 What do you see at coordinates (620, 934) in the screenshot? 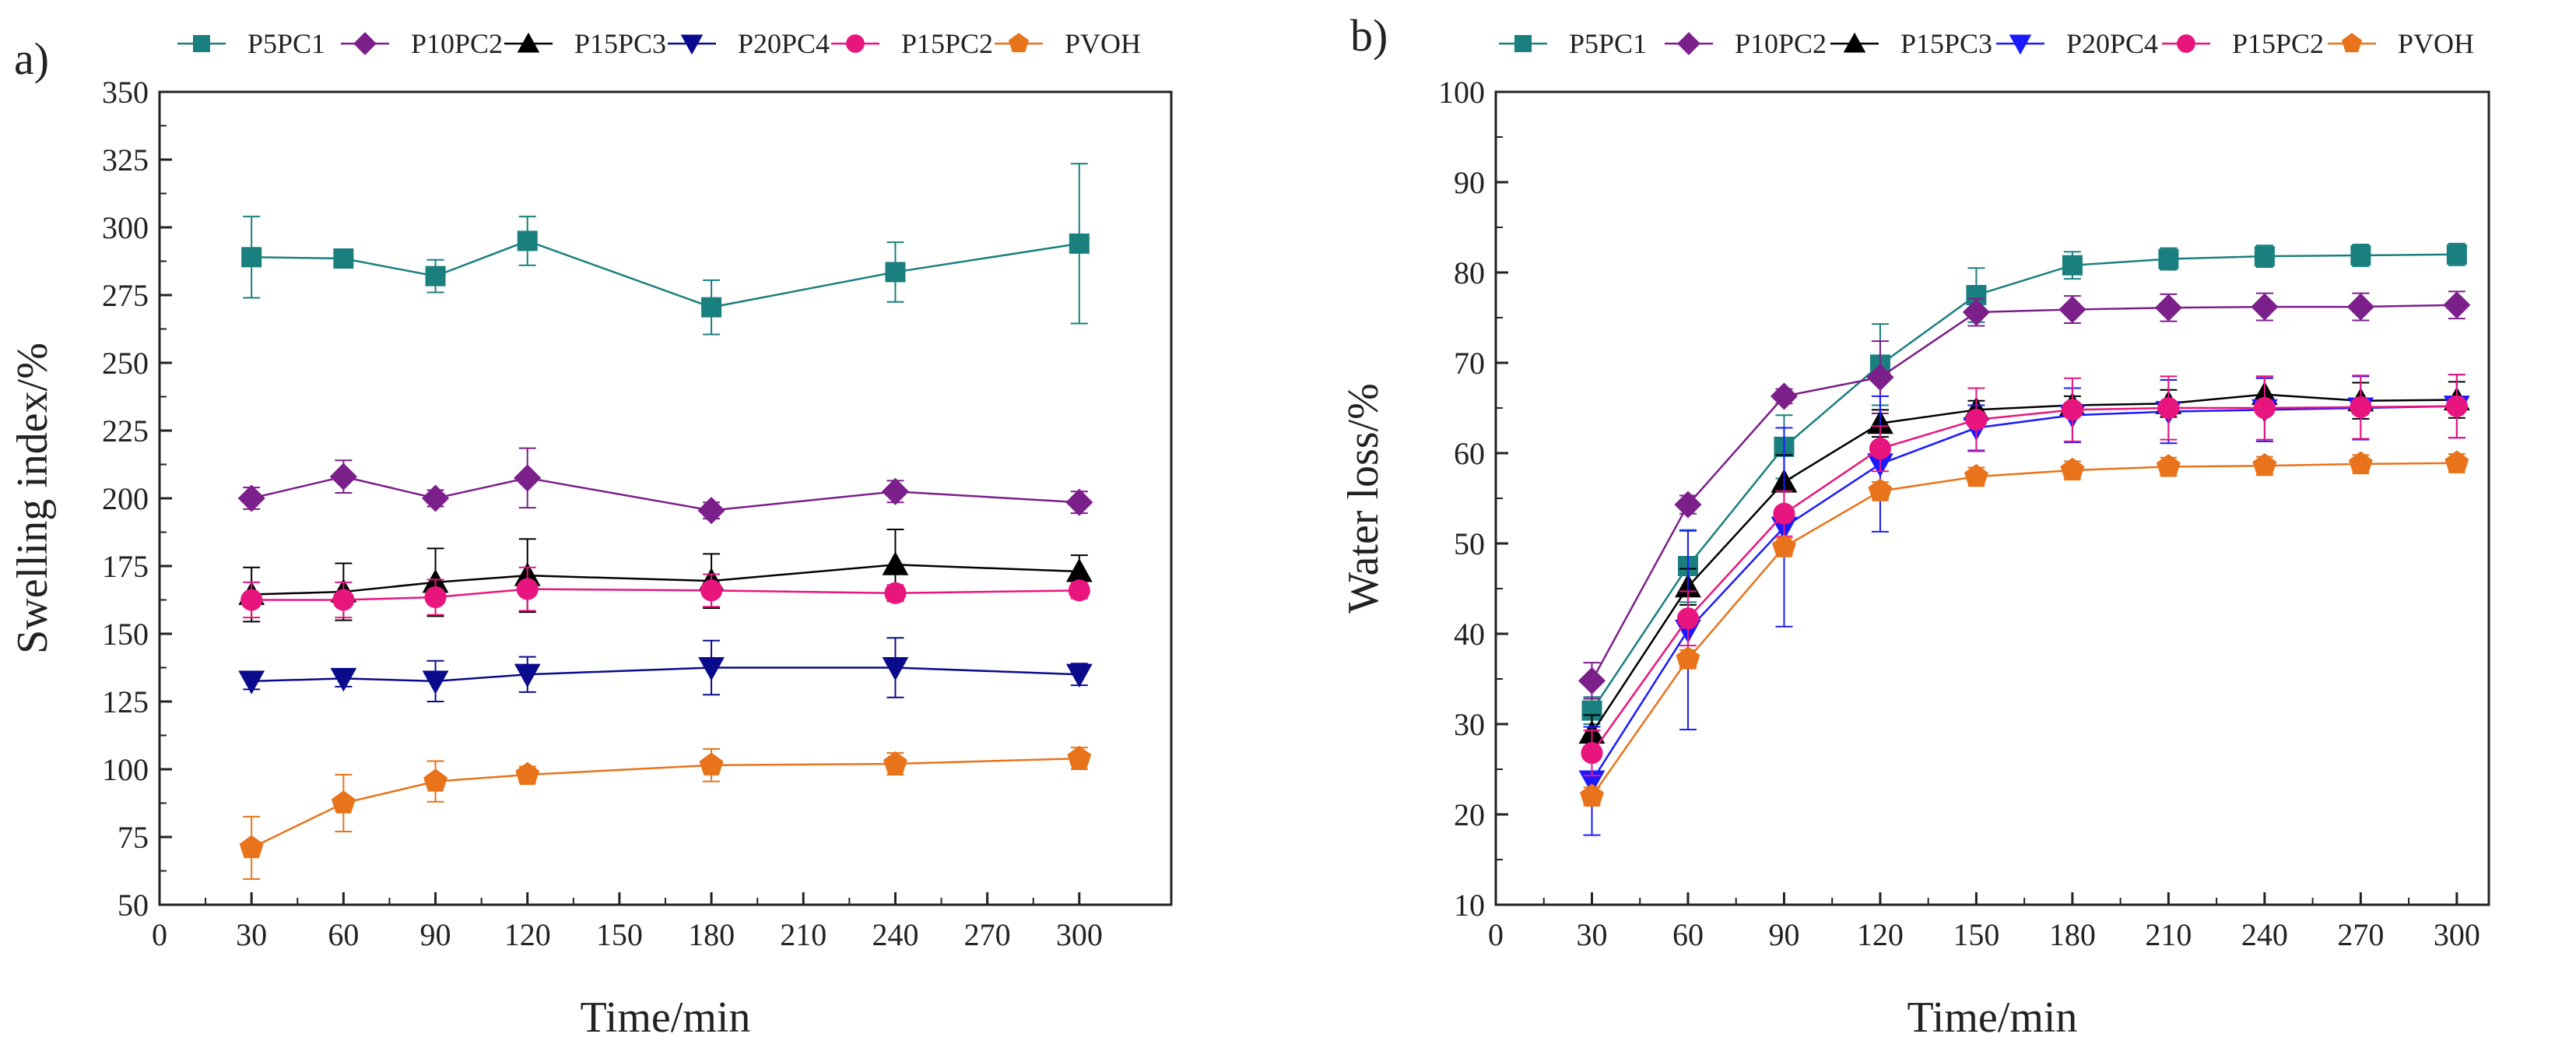
I see `x-tick-label: 150` at bounding box center [620, 934].